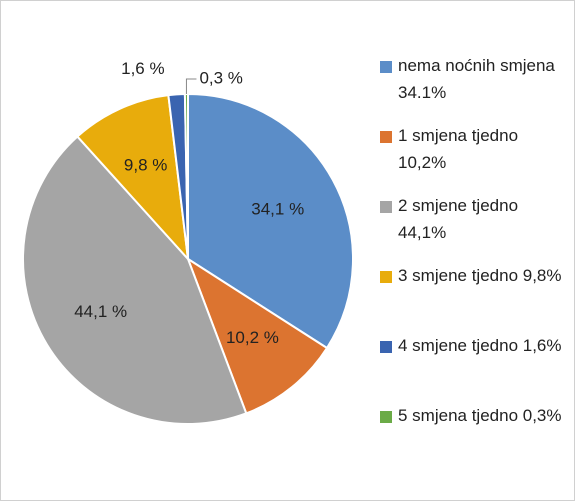 The image size is (575, 501). I want to click on data-label: 34,1 %, so click(277, 208).